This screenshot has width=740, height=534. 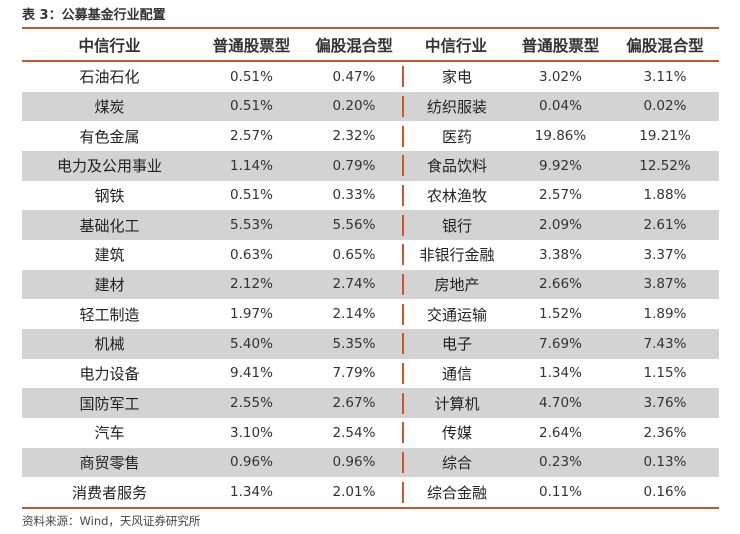 I want to click on cell-industry-right: 综合金融, so click(x=456, y=492).